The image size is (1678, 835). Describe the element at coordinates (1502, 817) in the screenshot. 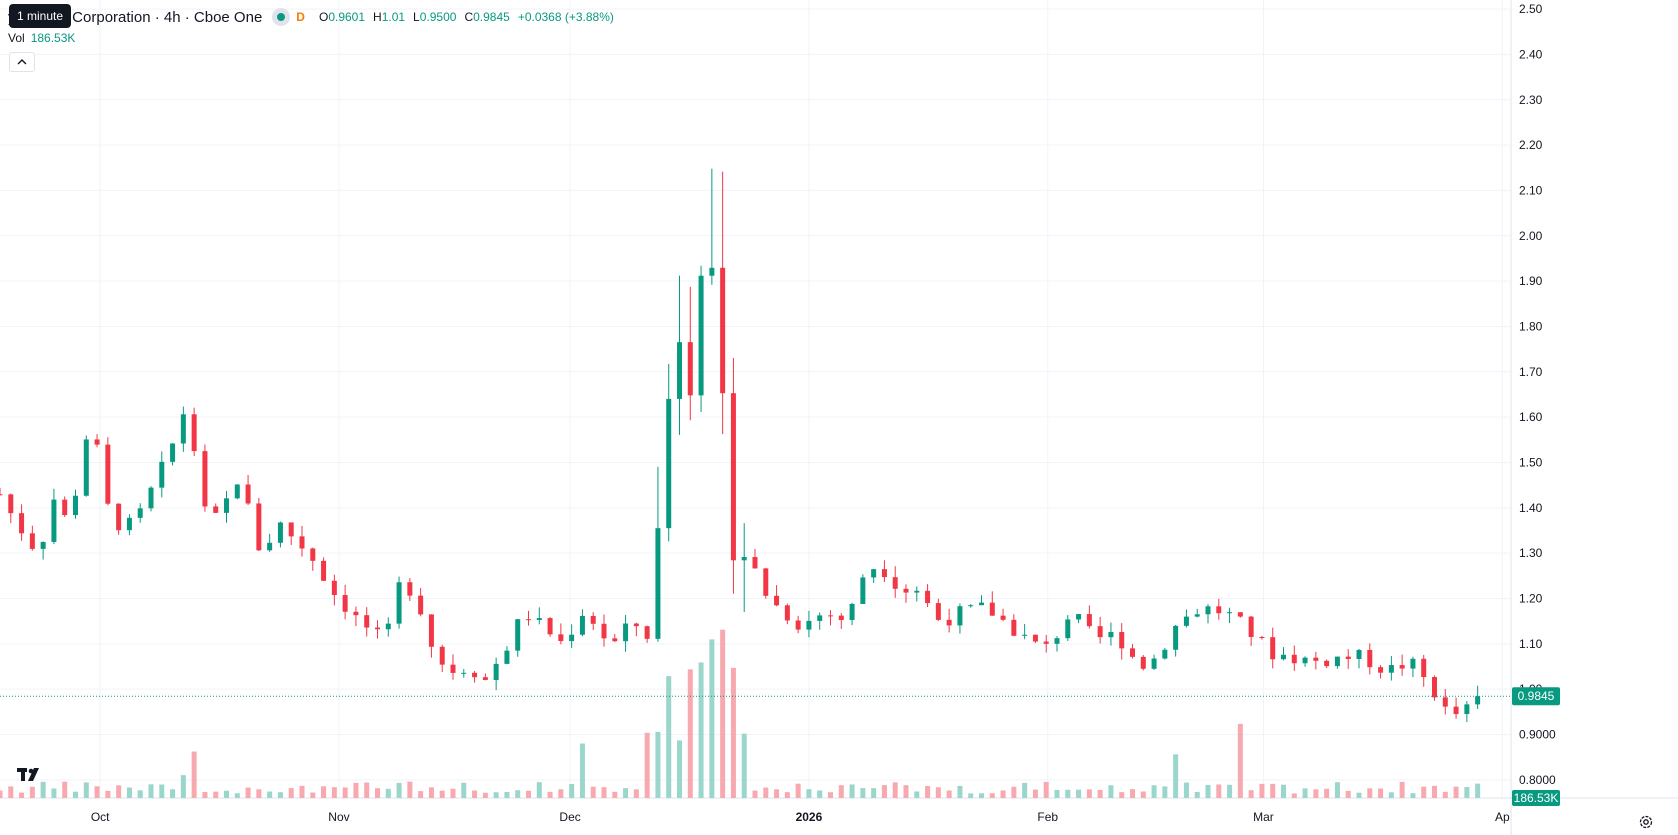

I see `time-tick-label: Ap` at that location.